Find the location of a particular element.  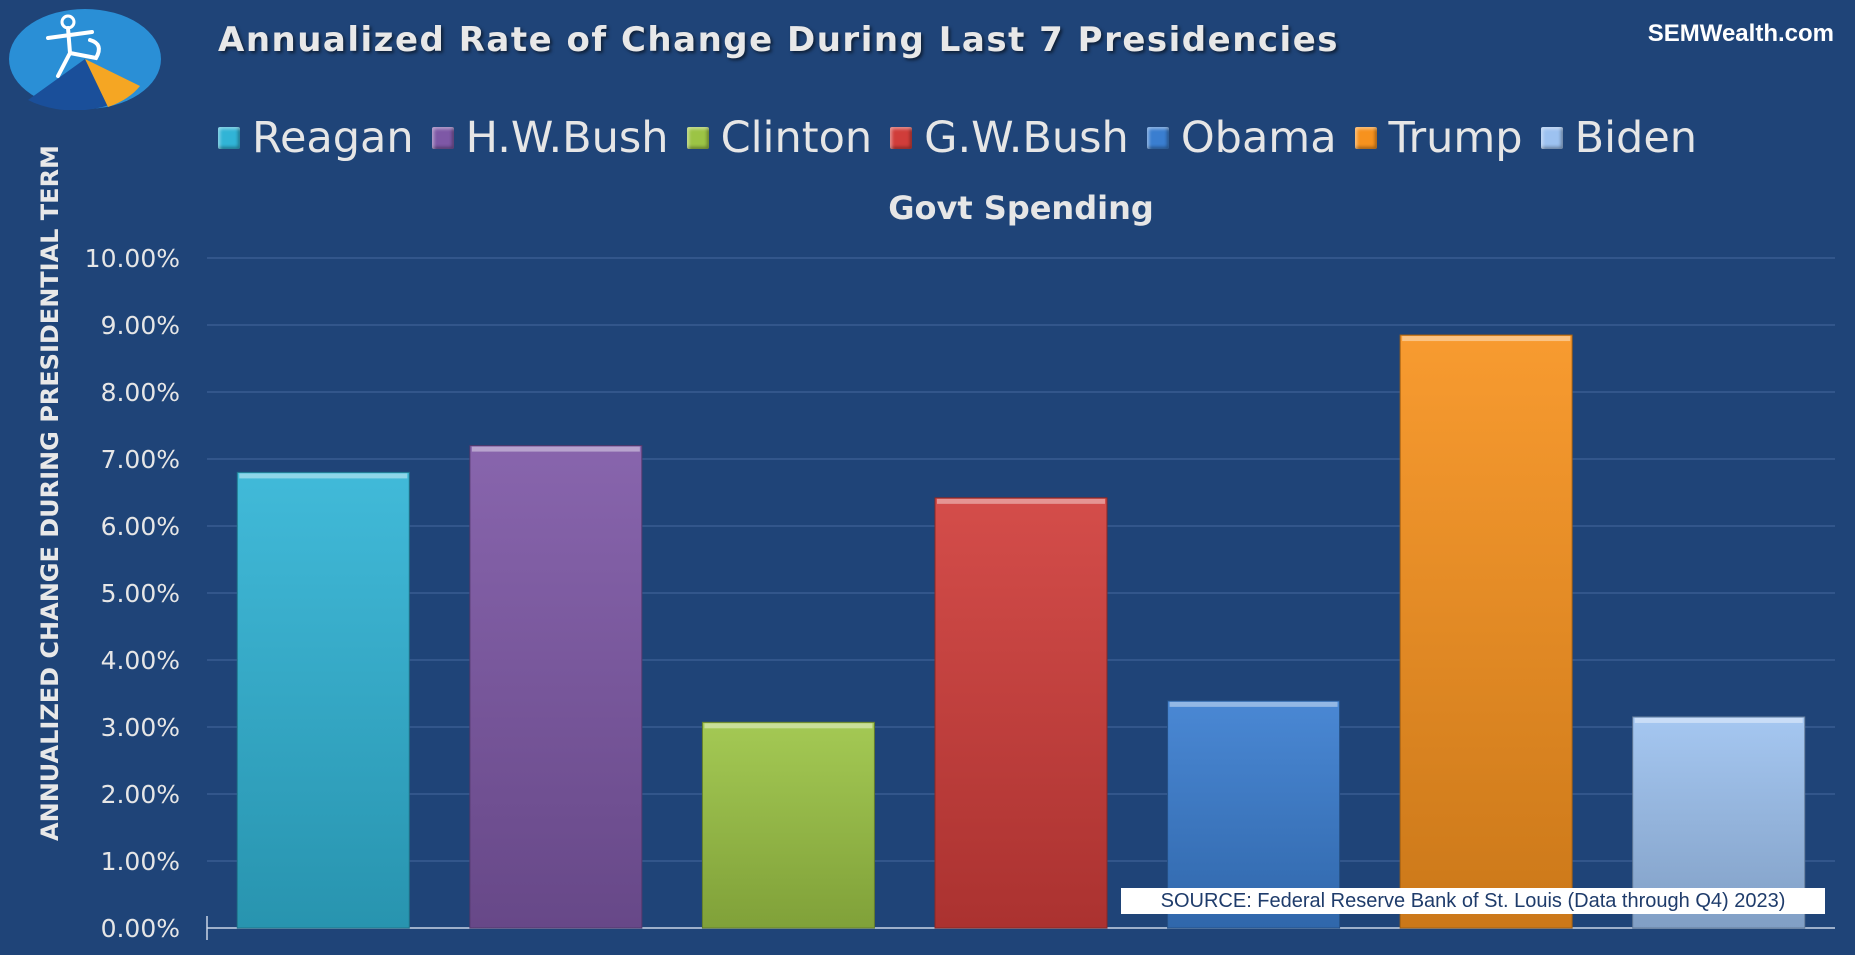

legend-item: G.W.Bush is located at coordinates (1009, 138).